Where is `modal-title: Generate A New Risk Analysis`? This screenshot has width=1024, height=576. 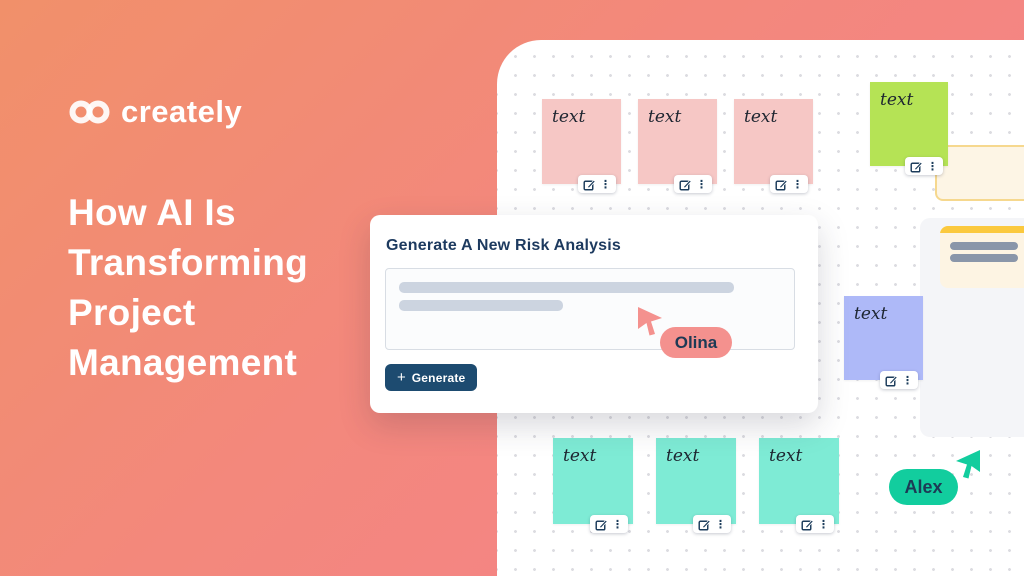
modal-title: Generate A New Risk Analysis is located at coordinates (504, 245).